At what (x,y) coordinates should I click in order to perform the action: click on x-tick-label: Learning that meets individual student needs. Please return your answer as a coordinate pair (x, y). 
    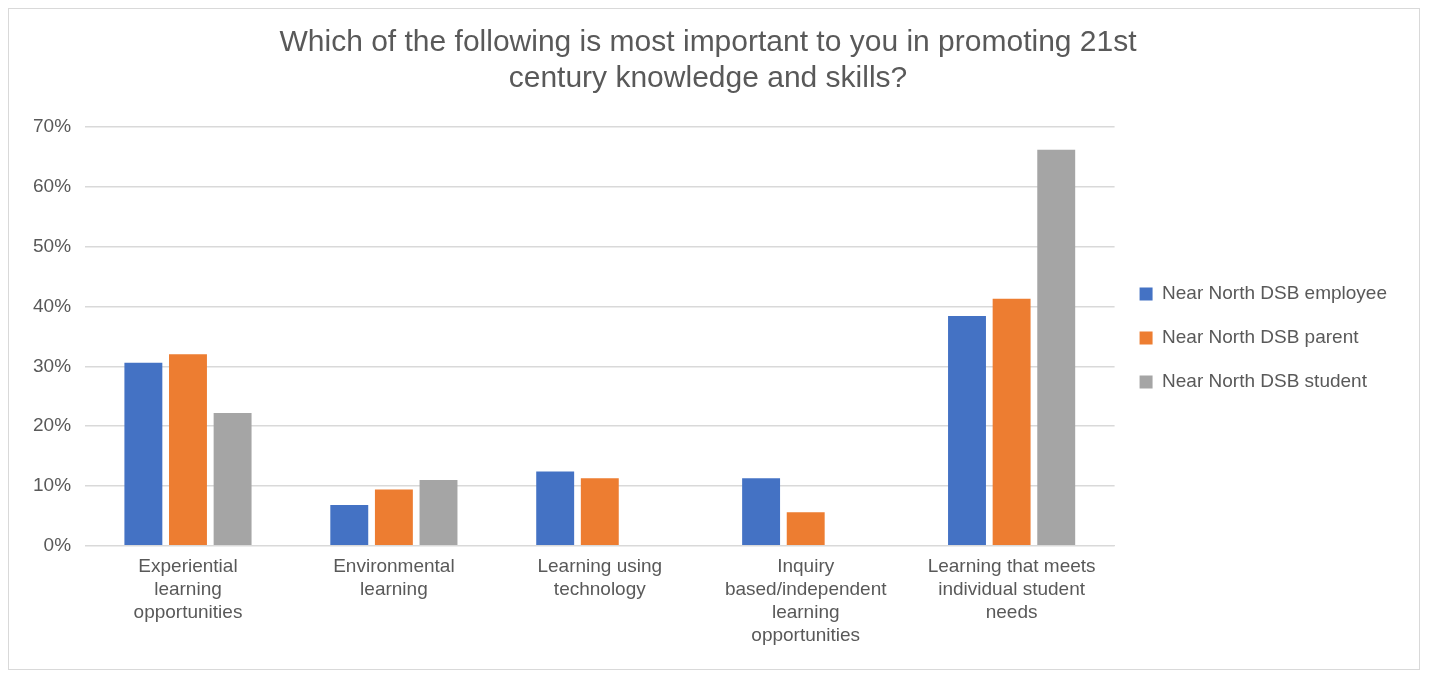
    Looking at the image, I should click on (1011, 589).